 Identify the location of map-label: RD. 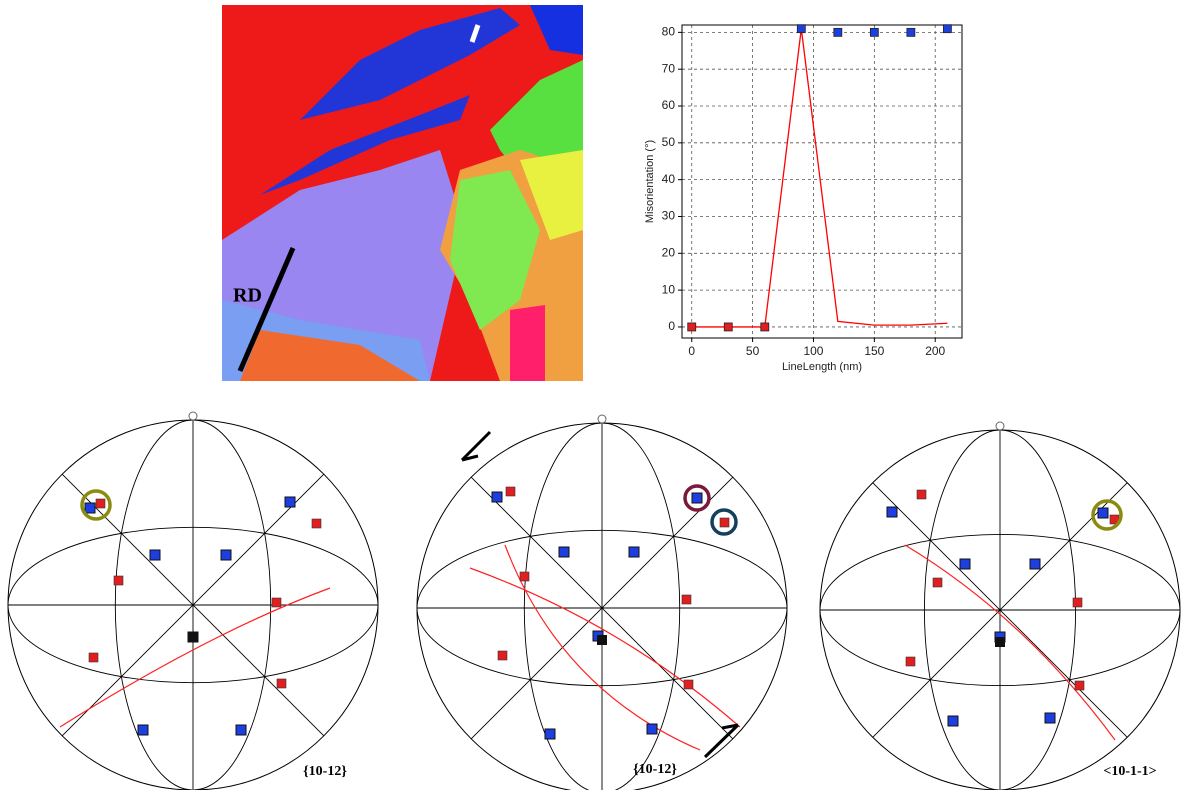
(247, 296).